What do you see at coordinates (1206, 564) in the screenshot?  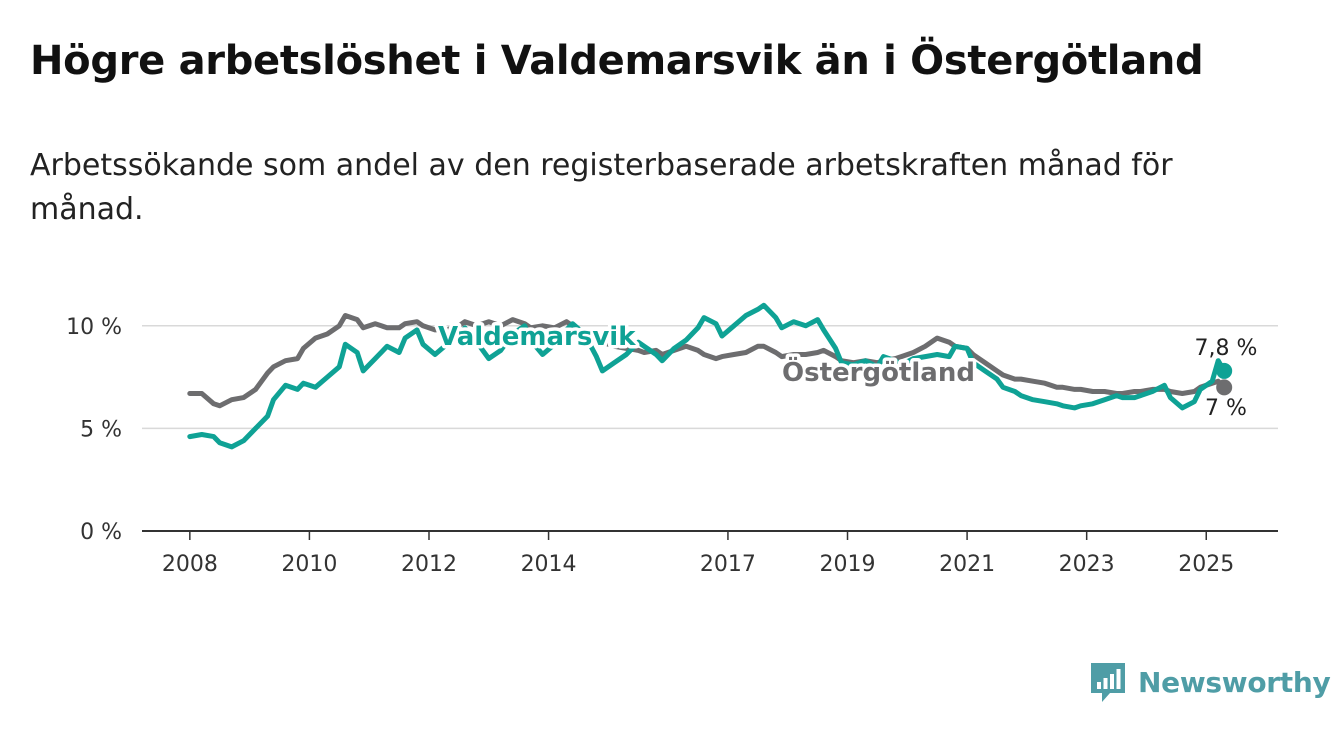 I see `x-tick-label: 2025` at bounding box center [1206, 564].